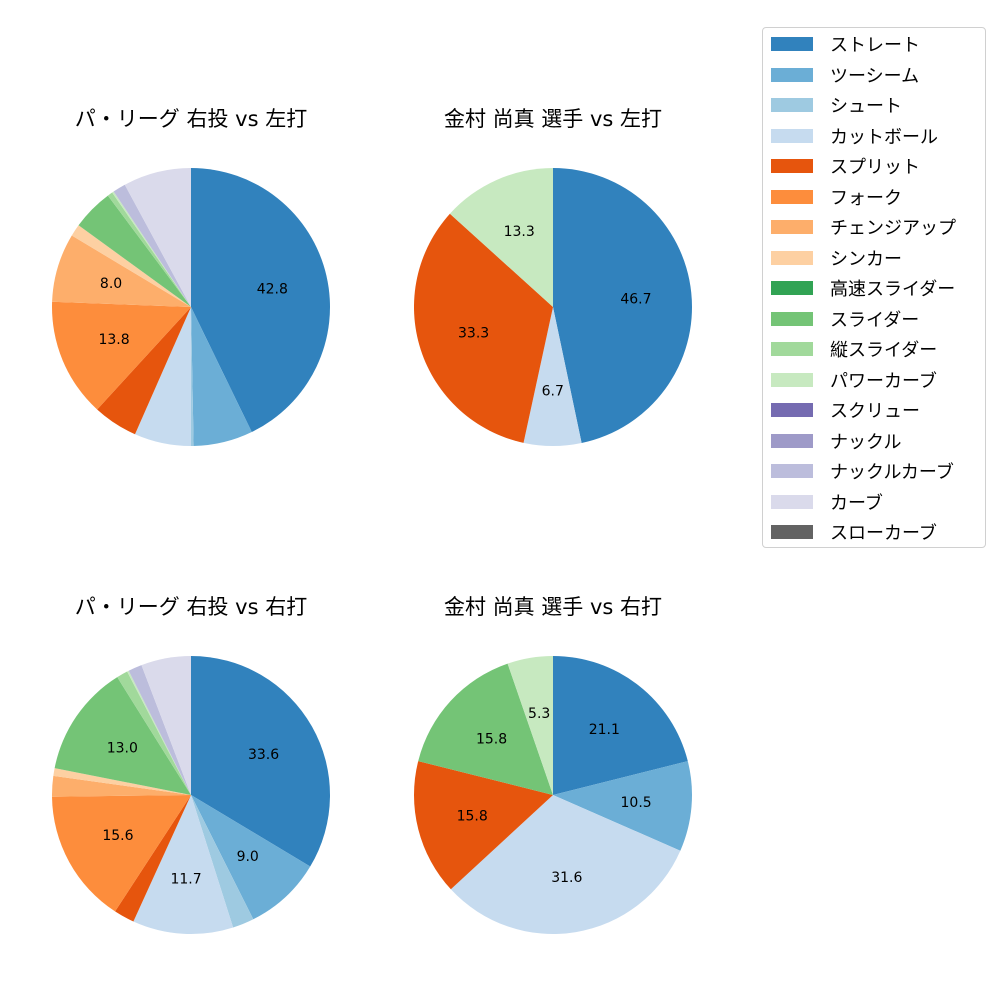 The image size is (1000, 1000). What do you see at coordinates (473, 334) in the screenshot?
I see `slice-percentage-label: 33.3` at bounding box center [473, 334].